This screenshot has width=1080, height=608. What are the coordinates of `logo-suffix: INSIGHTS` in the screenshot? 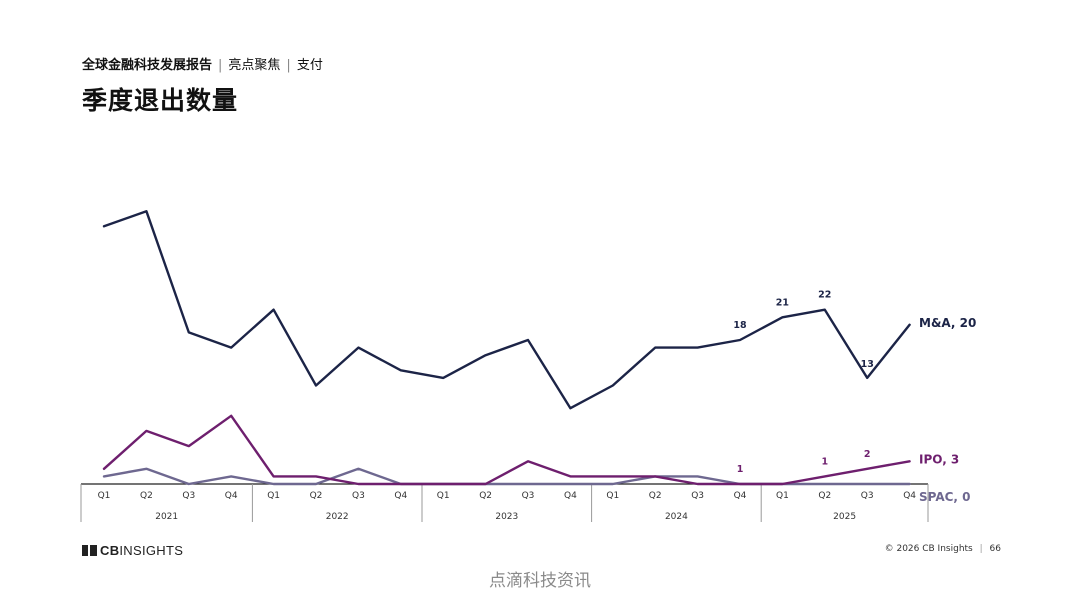 It's located at (151, 550).